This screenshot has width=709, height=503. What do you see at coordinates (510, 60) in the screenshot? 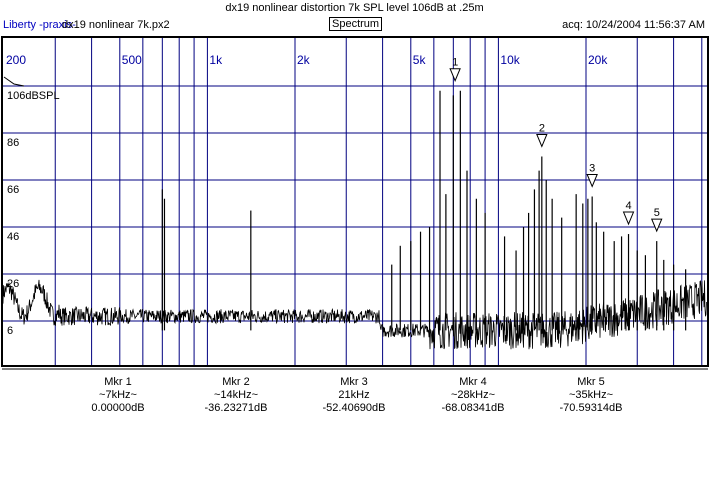
I see `x-tick-label: 10k` at bounding box center [510, 60].